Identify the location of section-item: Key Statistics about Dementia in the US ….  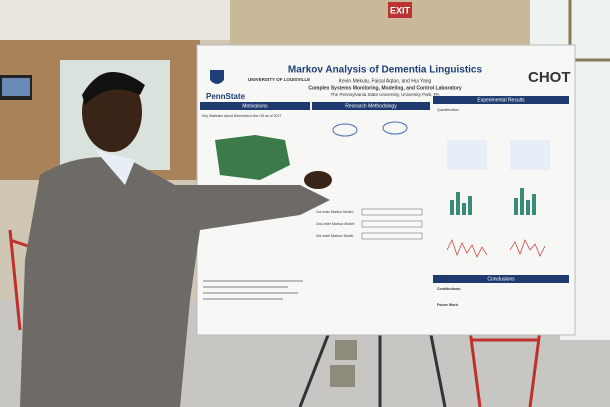
(241, 116).